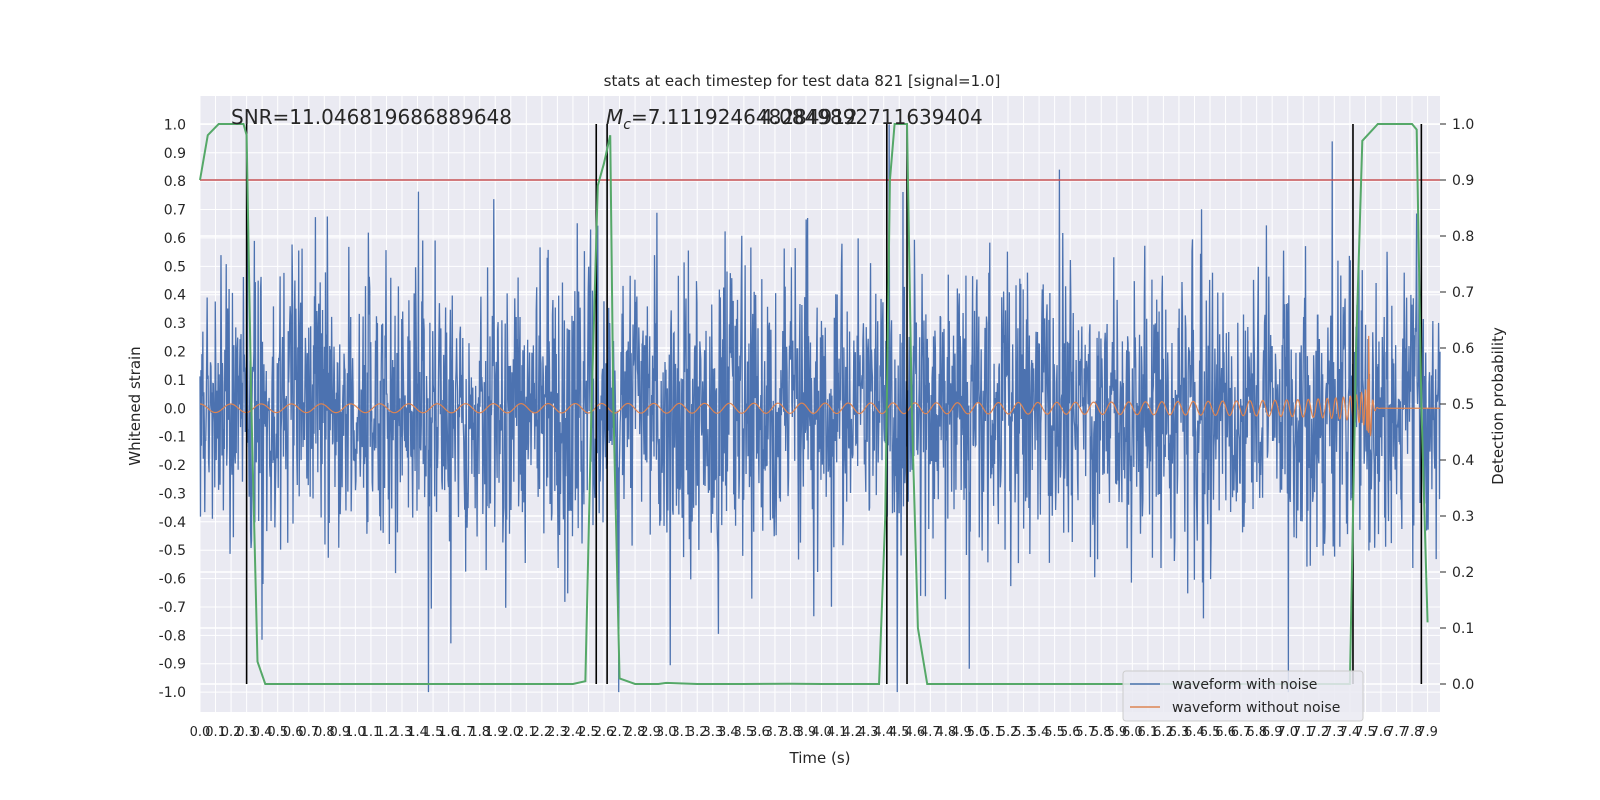 The image size is (1600, 800). Describe the element at coordinates (1412, 732) in the screenshot. I see `x-tick-label: 7.8` at that location.